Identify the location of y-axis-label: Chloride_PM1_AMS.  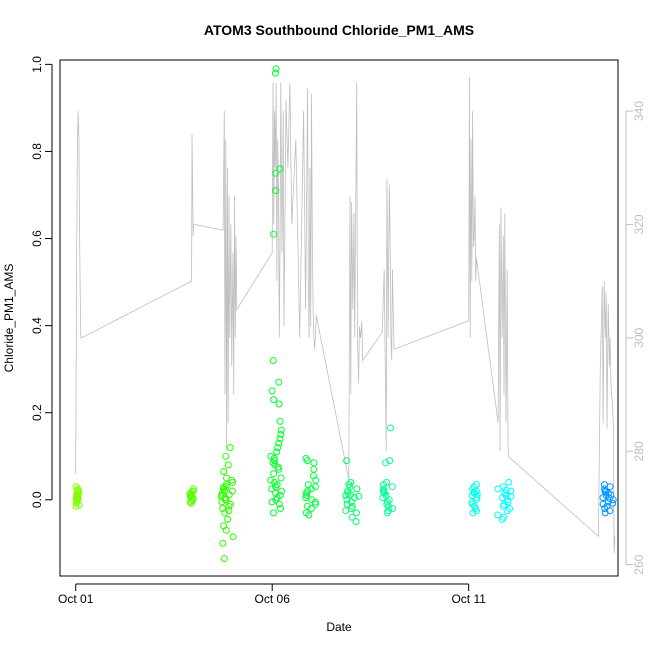
(9, 318).